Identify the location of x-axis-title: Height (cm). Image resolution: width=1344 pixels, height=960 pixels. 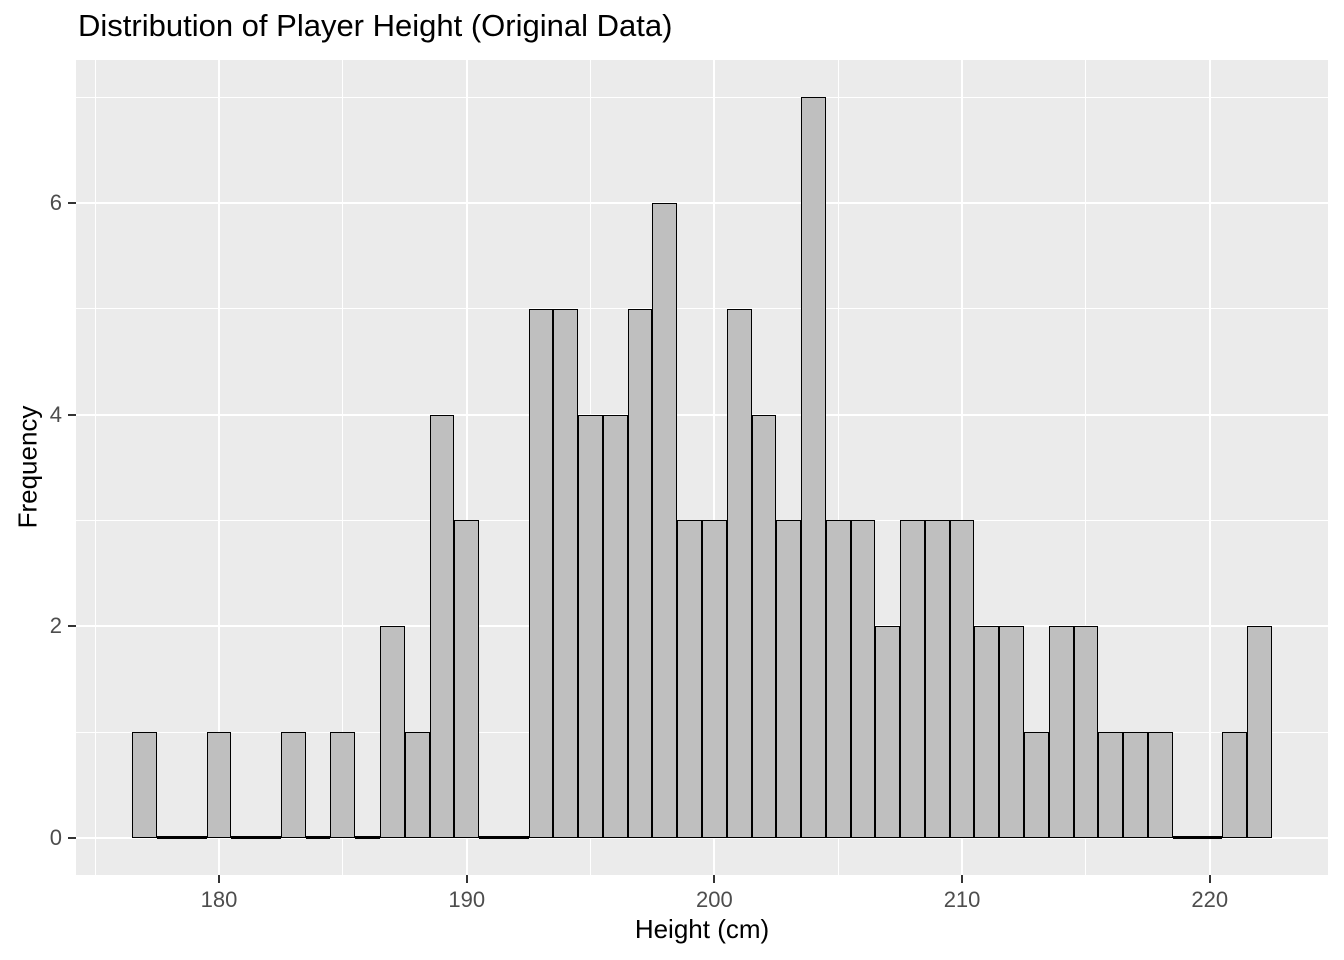
(702, 929).